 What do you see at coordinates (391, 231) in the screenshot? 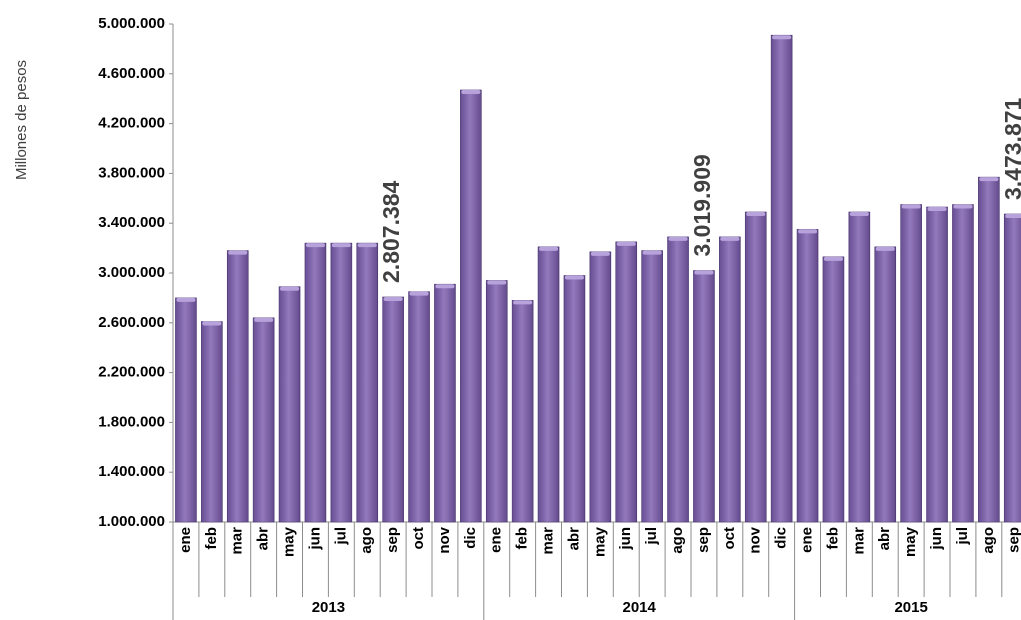
I see `data-label: 2.807.384` at bounding box center [391, 231].